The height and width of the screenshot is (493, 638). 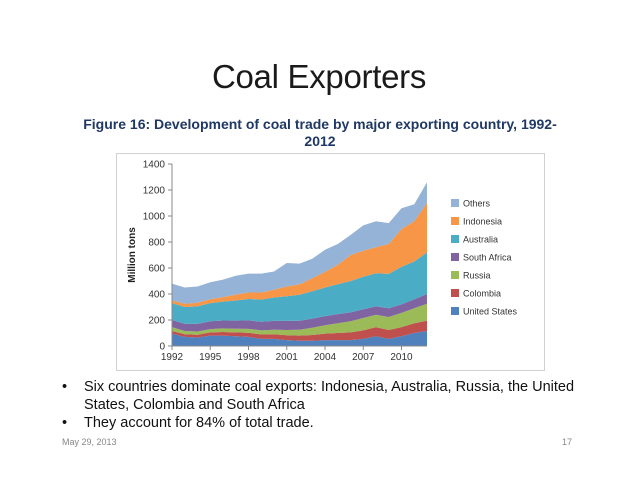 What do you see at coordinates (156, 269) in the screenshot?
I see `y-tick-label: 600` at bounding box center [156, 269].